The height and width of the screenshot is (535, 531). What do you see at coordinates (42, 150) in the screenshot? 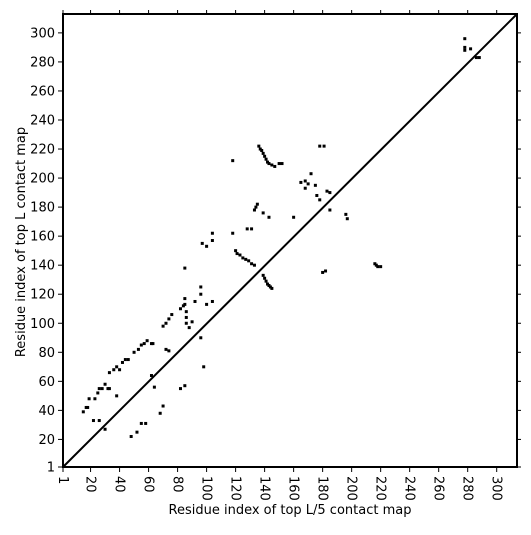
I see `y-tick-label: 220` at bounding box center [42, 150].